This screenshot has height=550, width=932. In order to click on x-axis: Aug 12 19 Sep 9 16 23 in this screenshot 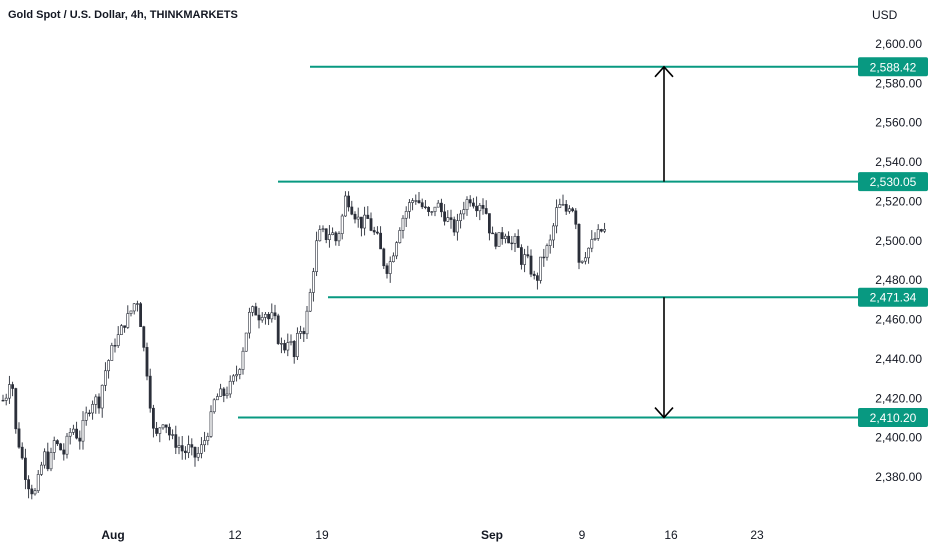, I will do `click(432, 535)`.